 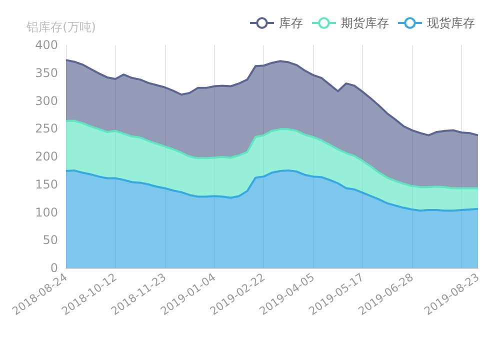 I want to click on y-tick-label: 150, so click(x=46, y=184).